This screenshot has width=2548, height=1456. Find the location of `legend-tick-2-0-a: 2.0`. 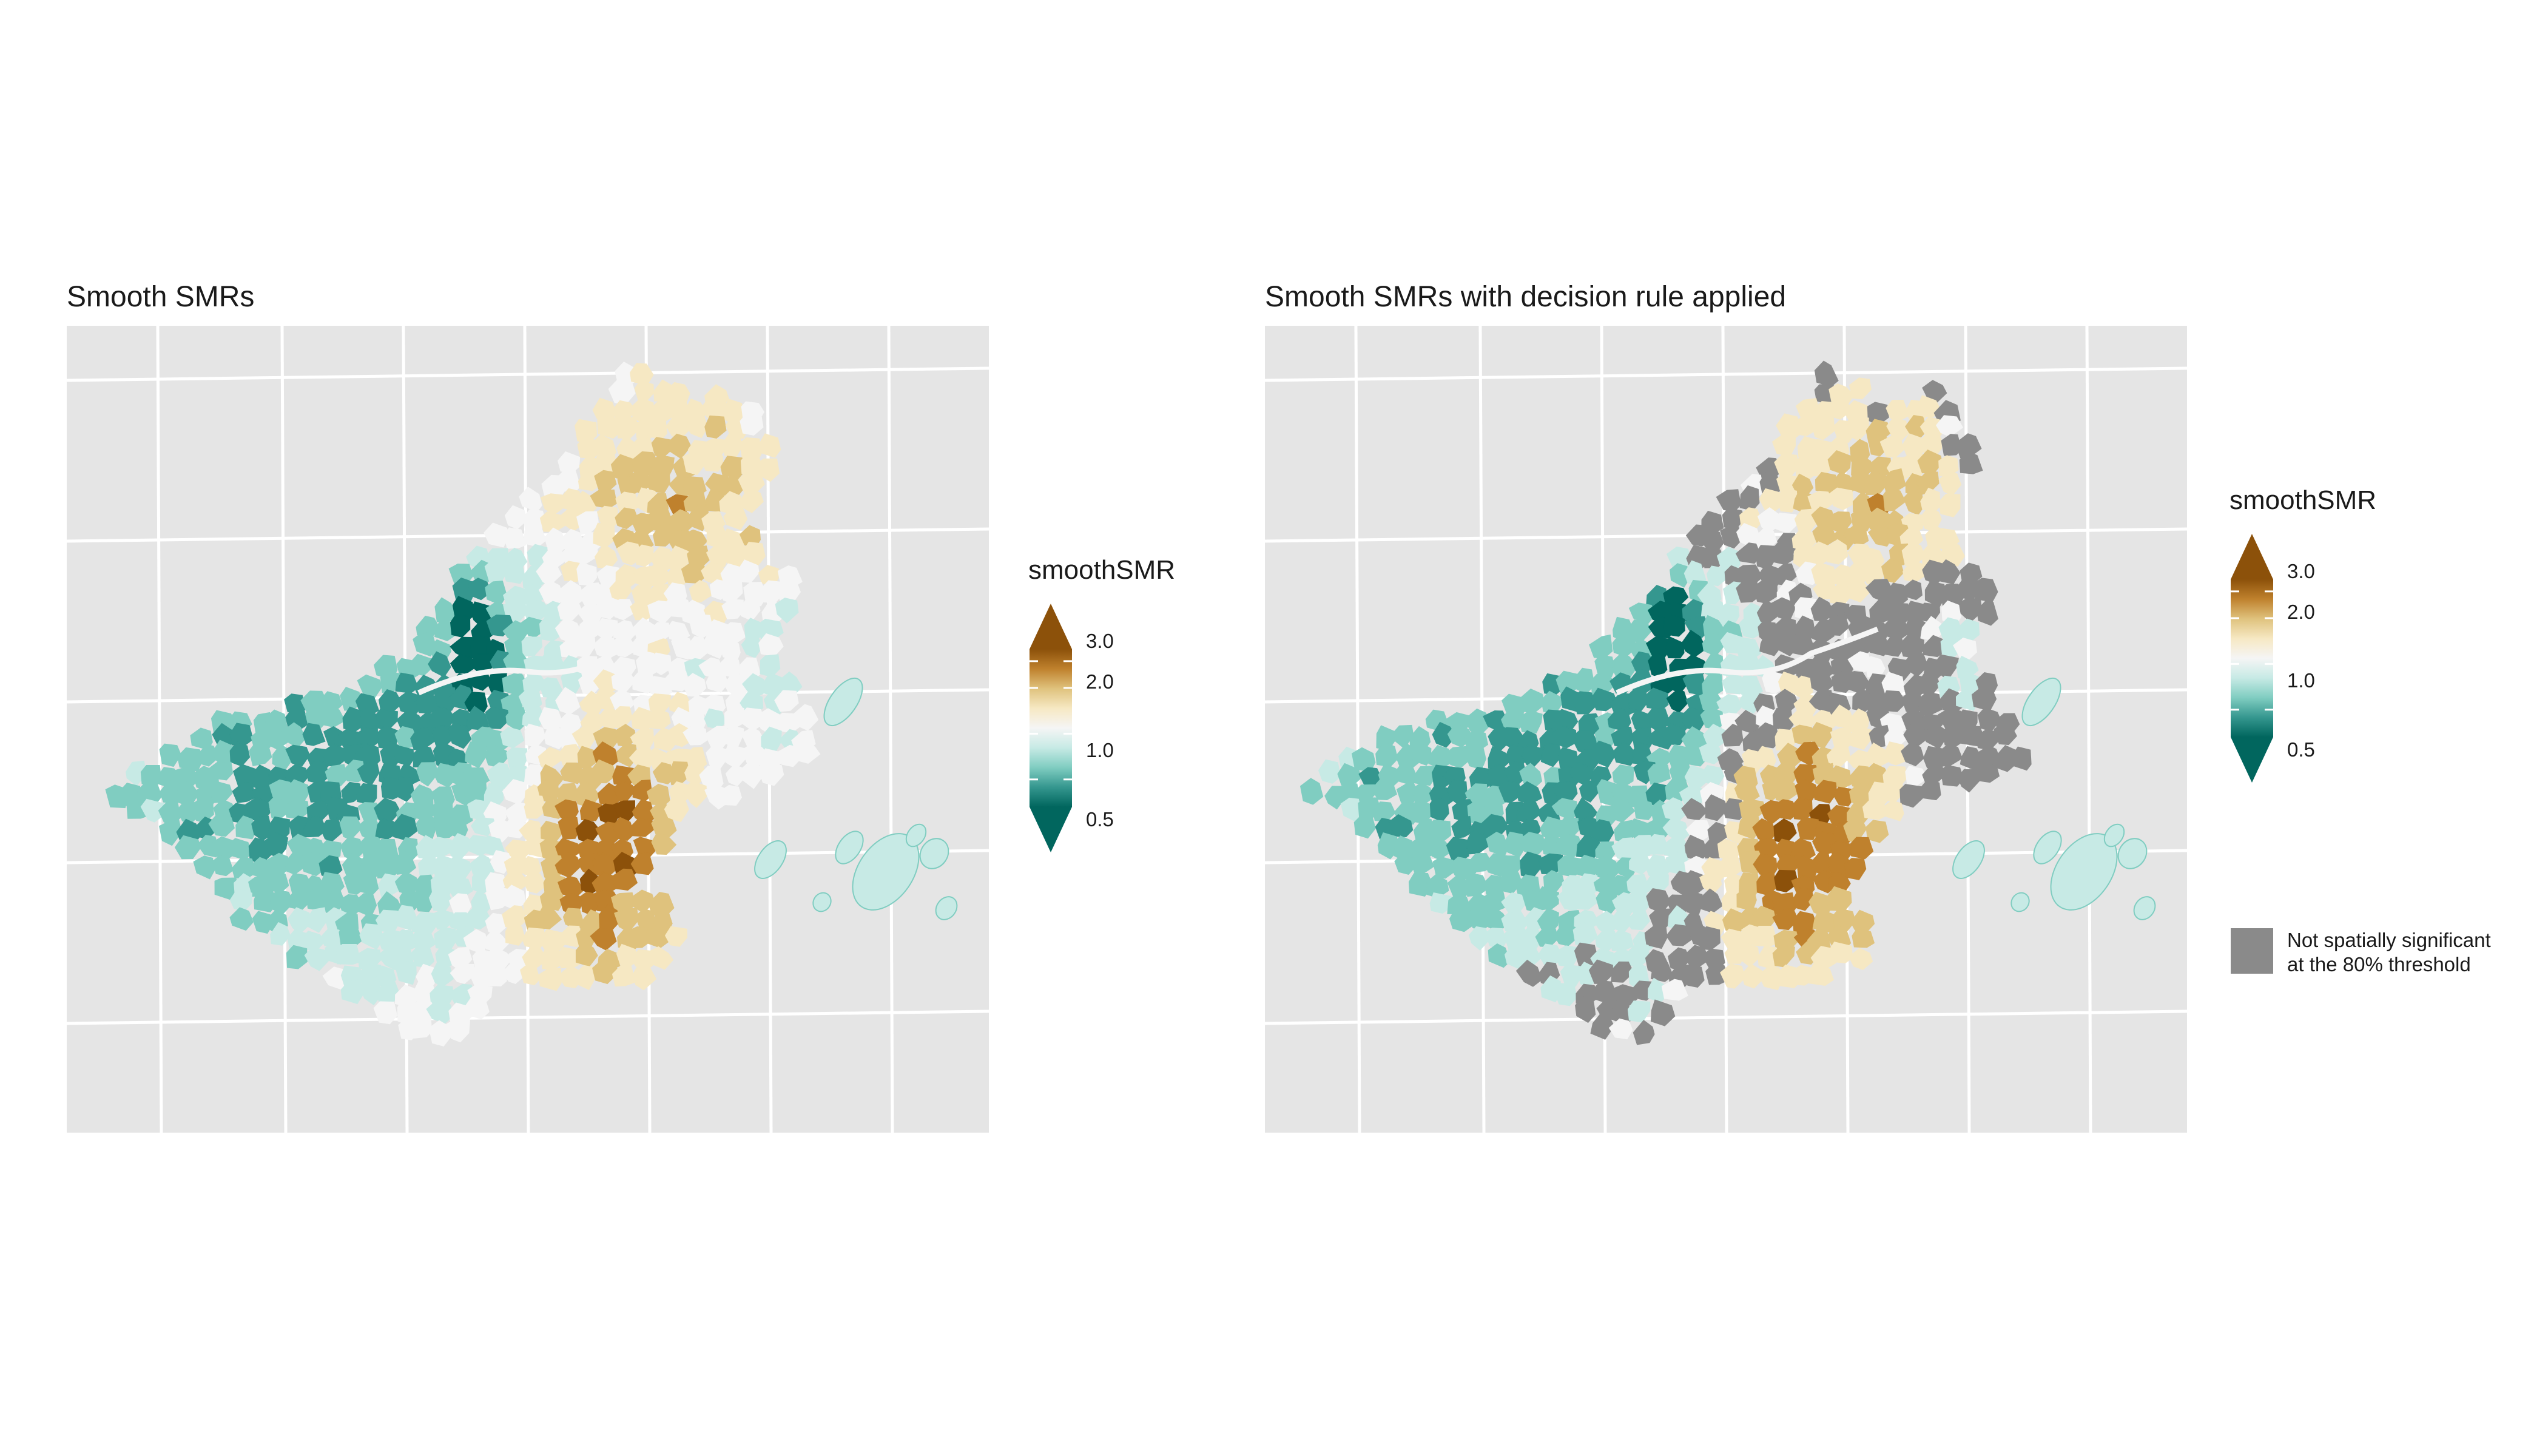

legend-tick-2-0-a: 2.0 is located at coordinates (1100, 681).